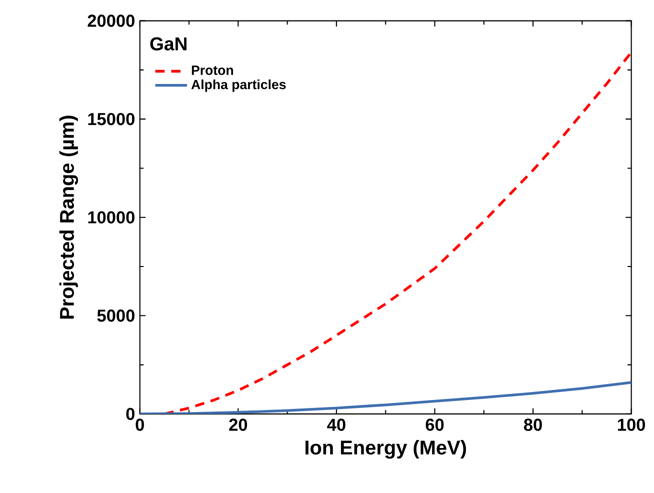 Image resolution: width=654 pixels, height=493 pixels. Describe the element at coordinates (213, 70) in the screenshot. I see `legend-label: Proton` at that location.